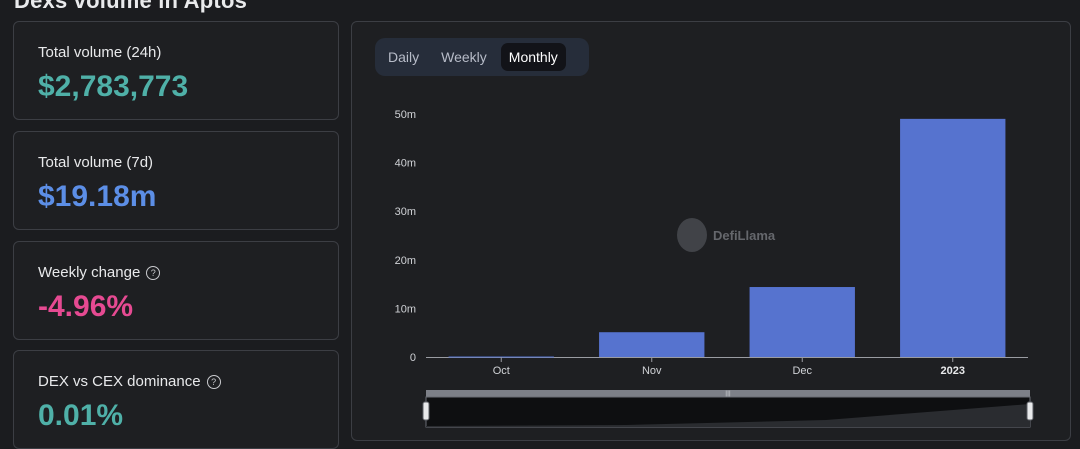 The width and height of the screenshot is (1080, 449). I want to click on stat-label-7d: Total volume (7d), so click(96, 162).